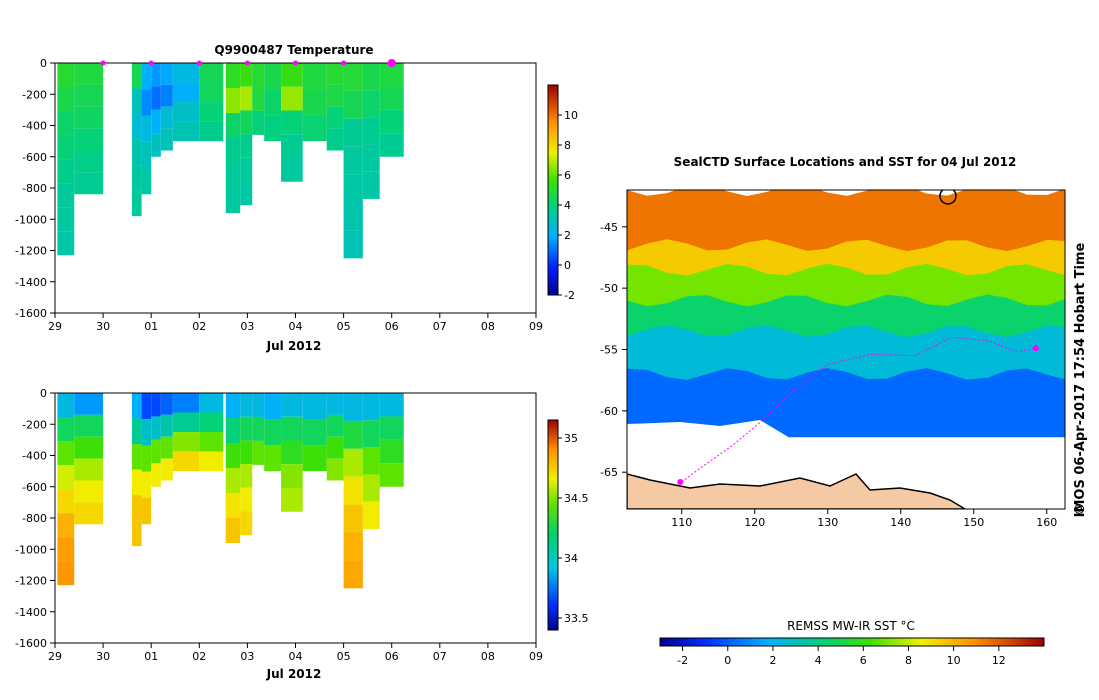 The height and width of the screenshot is (700, 1099). Describe the element at coordinates (248, 63) in the screenshot. I see `surface-location-markers` at that location.